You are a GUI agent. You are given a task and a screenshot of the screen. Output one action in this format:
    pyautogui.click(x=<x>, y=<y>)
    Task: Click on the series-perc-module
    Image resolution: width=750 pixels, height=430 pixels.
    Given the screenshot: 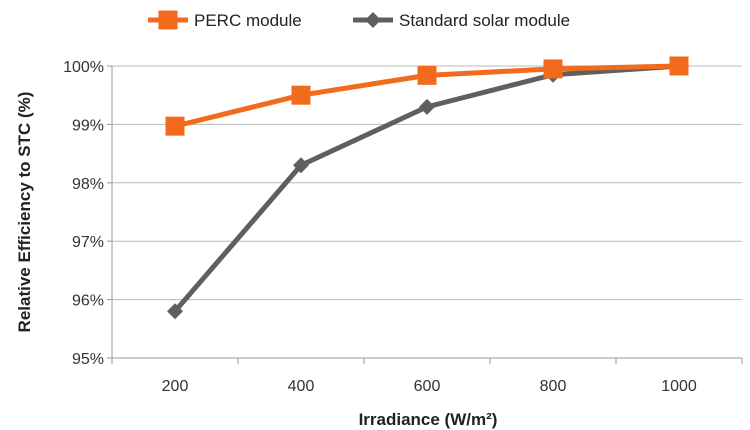 What is the action you would take?
    pyautogui.click(x=427, y=96)
    